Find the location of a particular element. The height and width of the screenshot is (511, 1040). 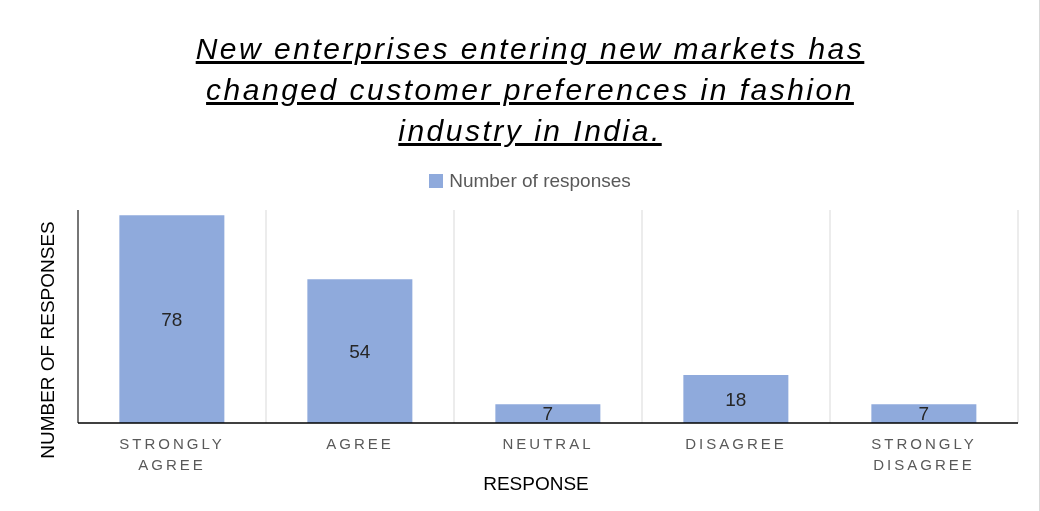

x-tick-label: AGREE is located at coordinates (360, 443).